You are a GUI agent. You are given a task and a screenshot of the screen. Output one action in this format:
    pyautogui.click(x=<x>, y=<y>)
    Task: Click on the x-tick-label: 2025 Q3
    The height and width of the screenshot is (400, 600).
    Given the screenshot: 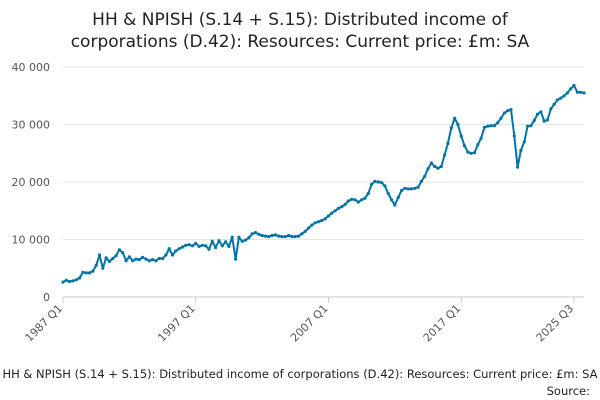 What is the action you would take?
    pyautogui.click(x=555, y=323)
    